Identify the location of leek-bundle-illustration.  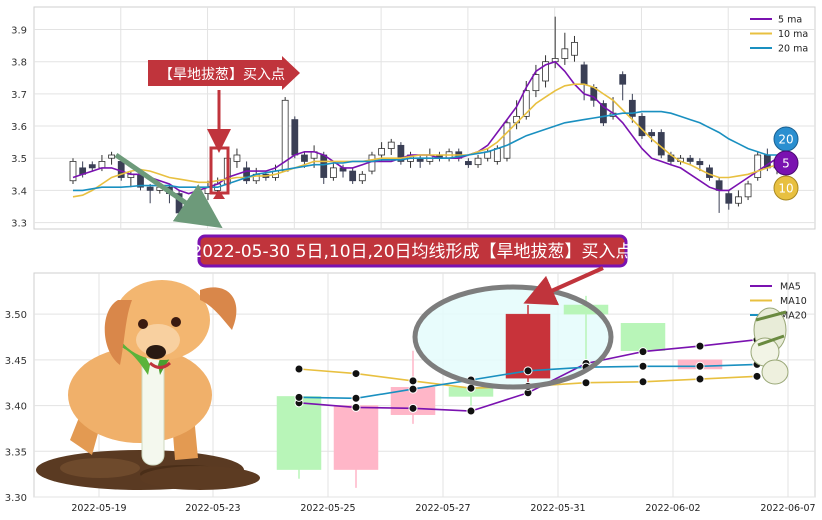
(769, 346).